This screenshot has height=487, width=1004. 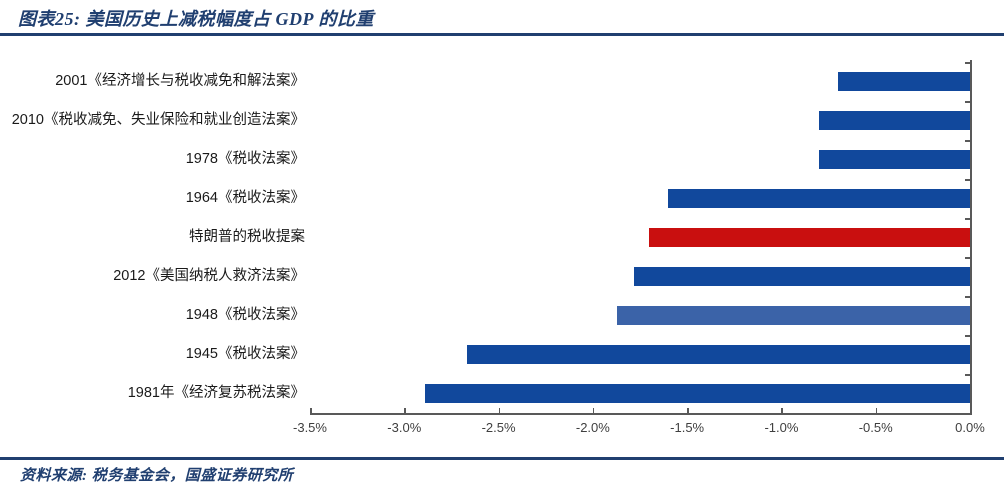 What do you see at coordinates (971, 236) in the screenshot?
I see `y-axis-line` at bounding box center [971, 236].